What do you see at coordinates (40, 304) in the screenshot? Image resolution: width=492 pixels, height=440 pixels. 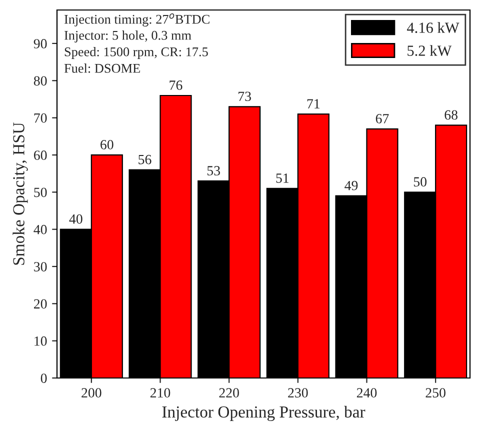 I see `y-tick-label: 20` at bounding box center [40, 304].